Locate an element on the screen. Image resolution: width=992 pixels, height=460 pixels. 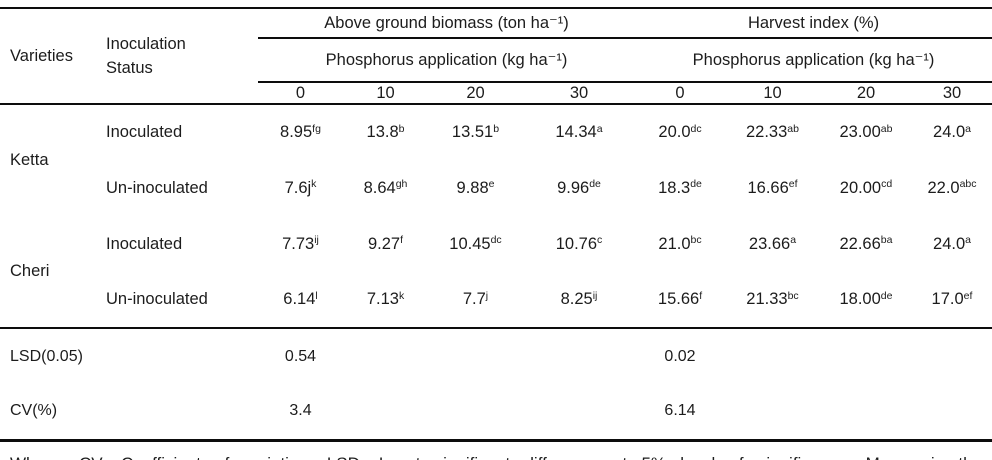
data-cell: 21.33bc is located at coordinates (772, 300).